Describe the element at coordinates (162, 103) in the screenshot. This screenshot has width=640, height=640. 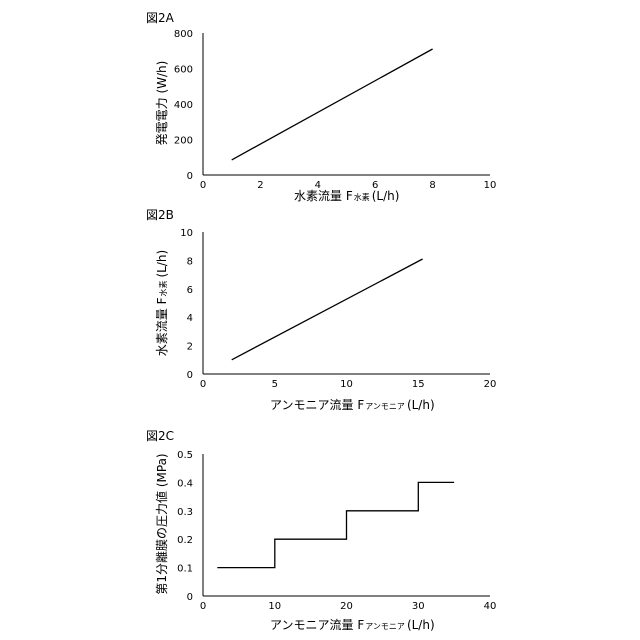
I see `y-axis-title-2a: 発電電力 (W/h)` at that location.